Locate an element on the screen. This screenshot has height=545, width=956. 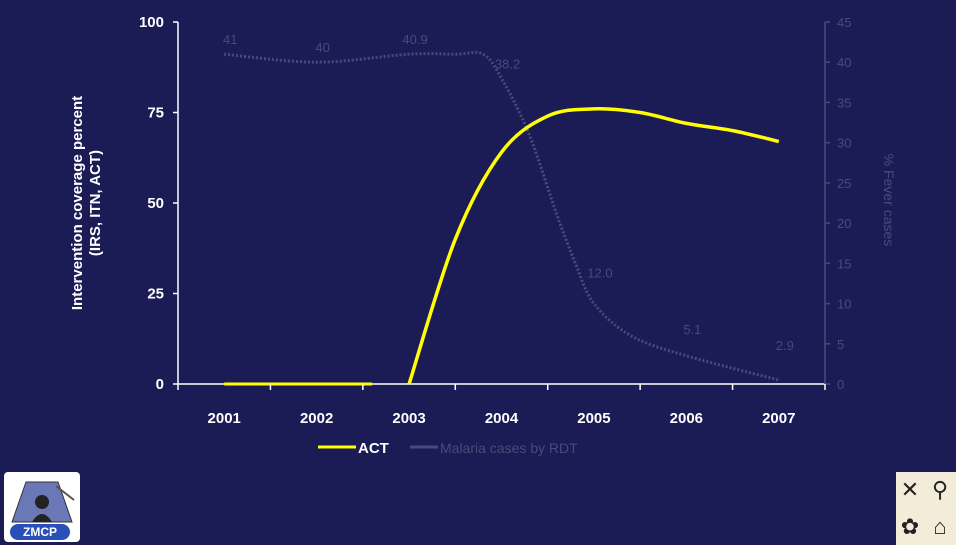
x-tick-label: 2004 is located at coordinates (502, 418).